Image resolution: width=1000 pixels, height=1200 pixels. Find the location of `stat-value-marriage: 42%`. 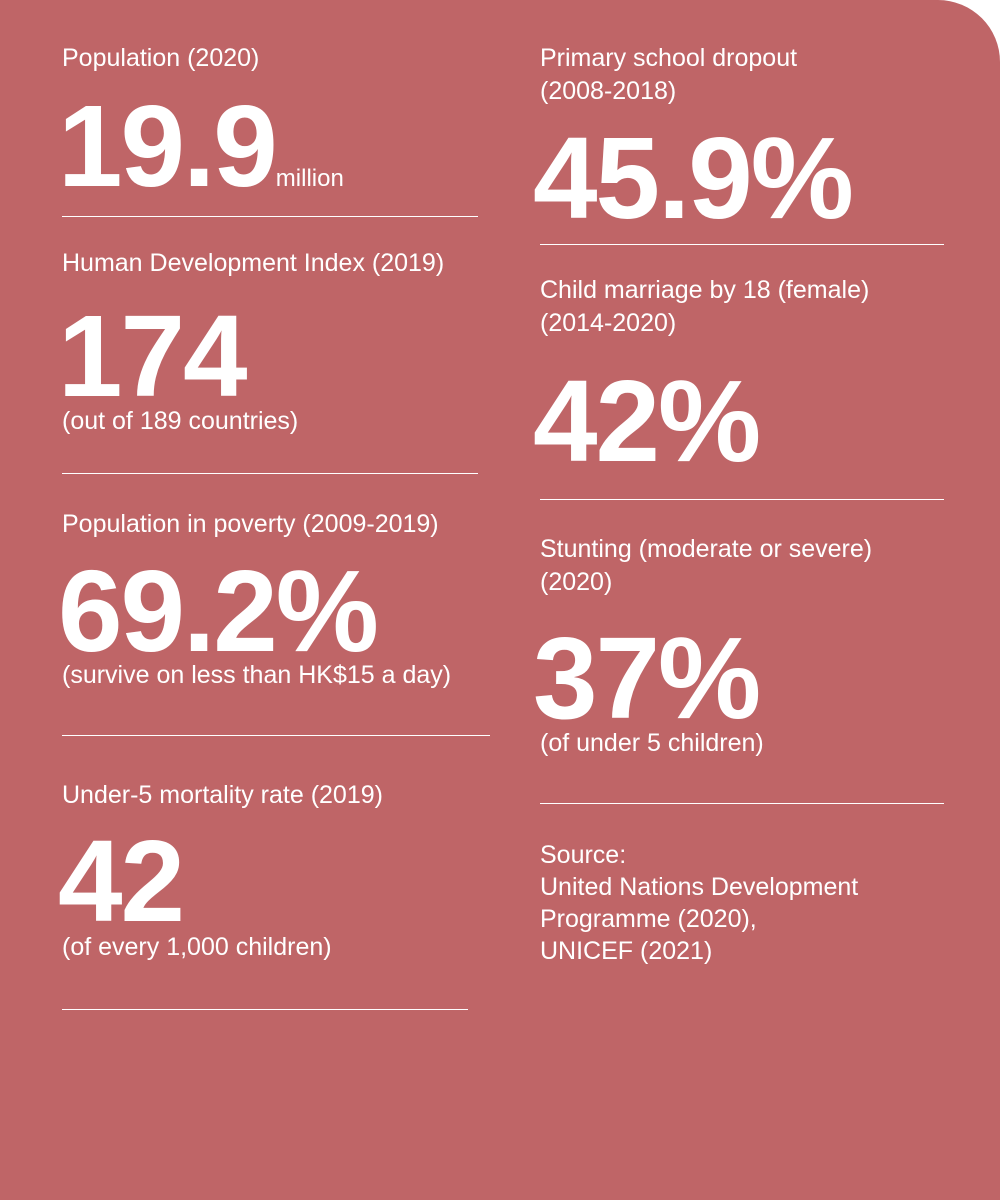

stat-value-marriage: 42% is located at coordinates (647, 421).